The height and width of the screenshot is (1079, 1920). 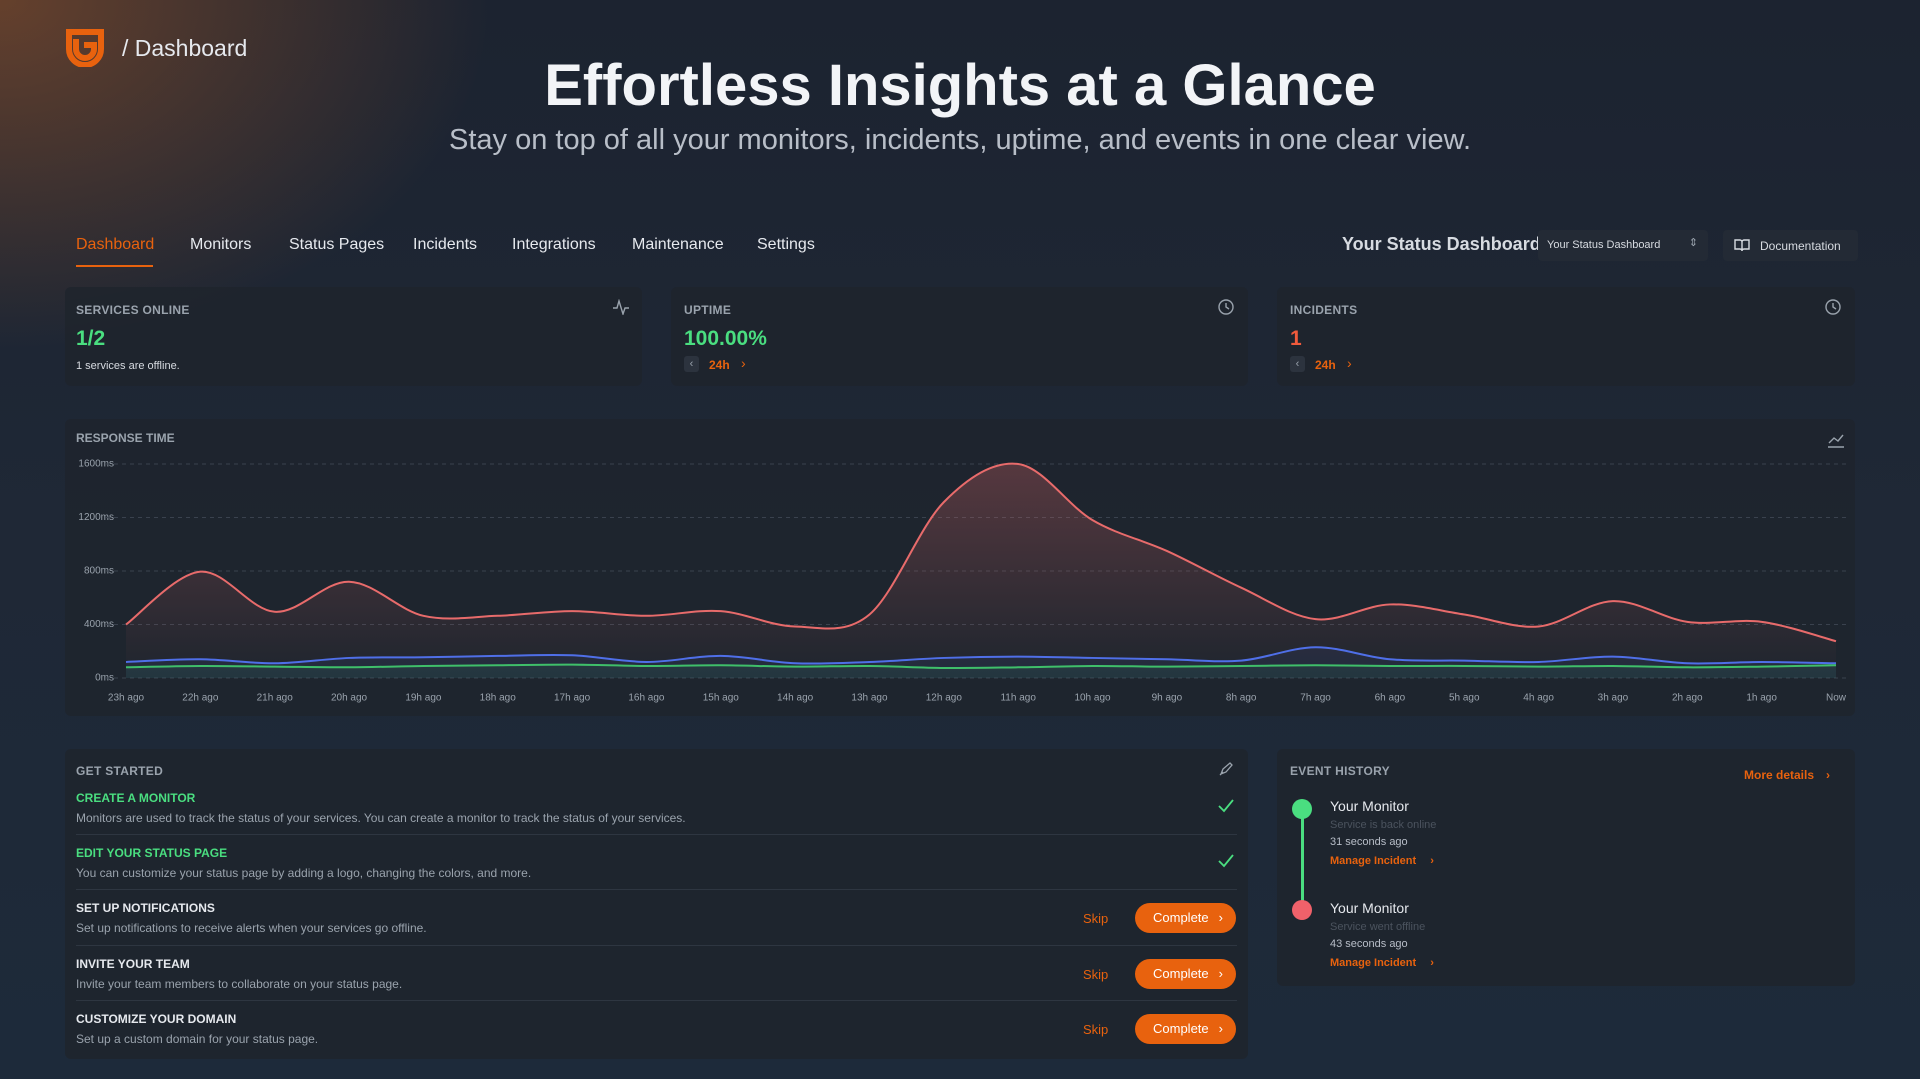 What do you see at coordinates (1167, 698) in the screenshot?
I see `x-tick-label: 9h ago` at bounding box center [1167, 698].